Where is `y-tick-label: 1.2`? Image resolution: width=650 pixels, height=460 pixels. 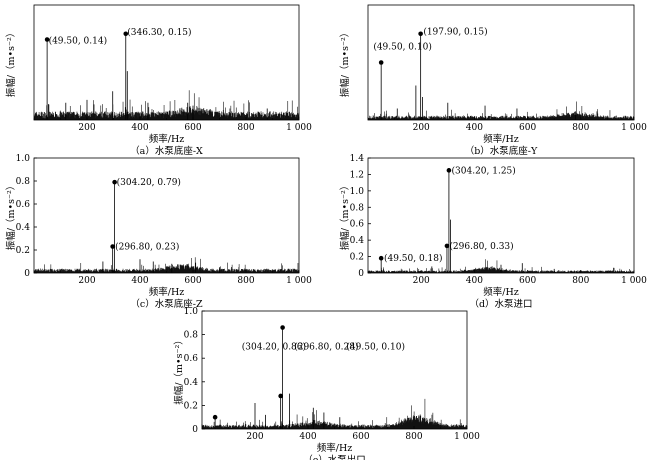
y-tick-label: 1.2 is located at coordinates (357, 175).